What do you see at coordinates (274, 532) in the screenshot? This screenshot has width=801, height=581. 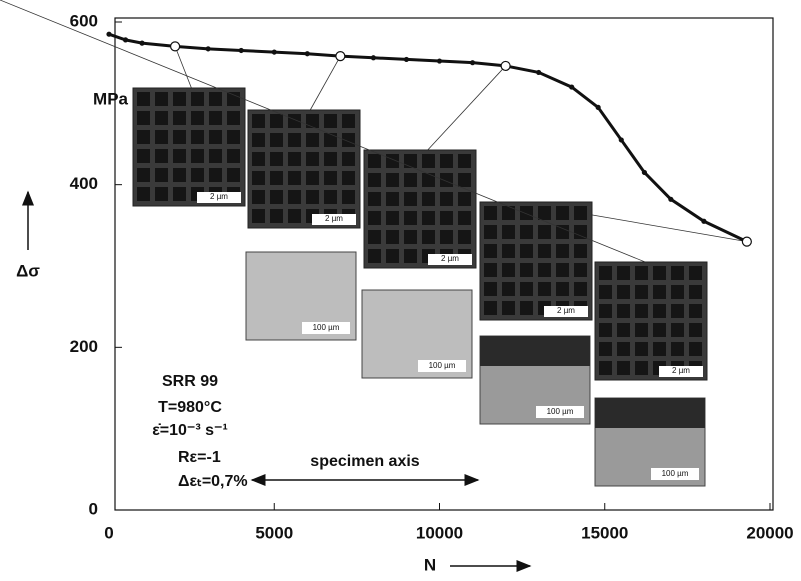 I see `x-tick-label: 5000` at bounding box center [274, 532].